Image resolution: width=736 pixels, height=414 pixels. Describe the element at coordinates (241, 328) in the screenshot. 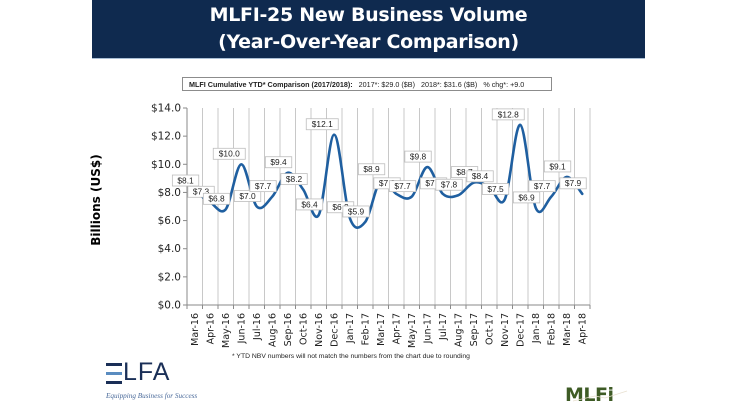

I see `x-tick-label: Jun-16` at that location.